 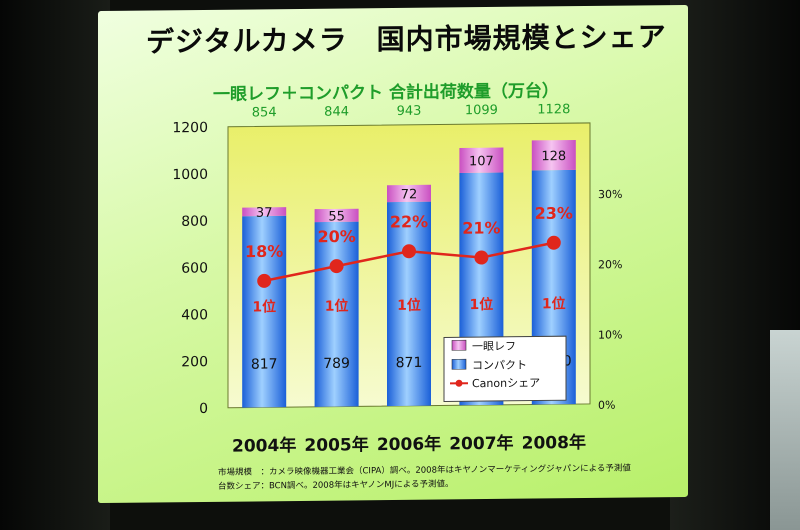 What do you see at coordinates (409, 363) in the screenshot?
I see `compact-value-label: 871` at bounding box center [409, 363].